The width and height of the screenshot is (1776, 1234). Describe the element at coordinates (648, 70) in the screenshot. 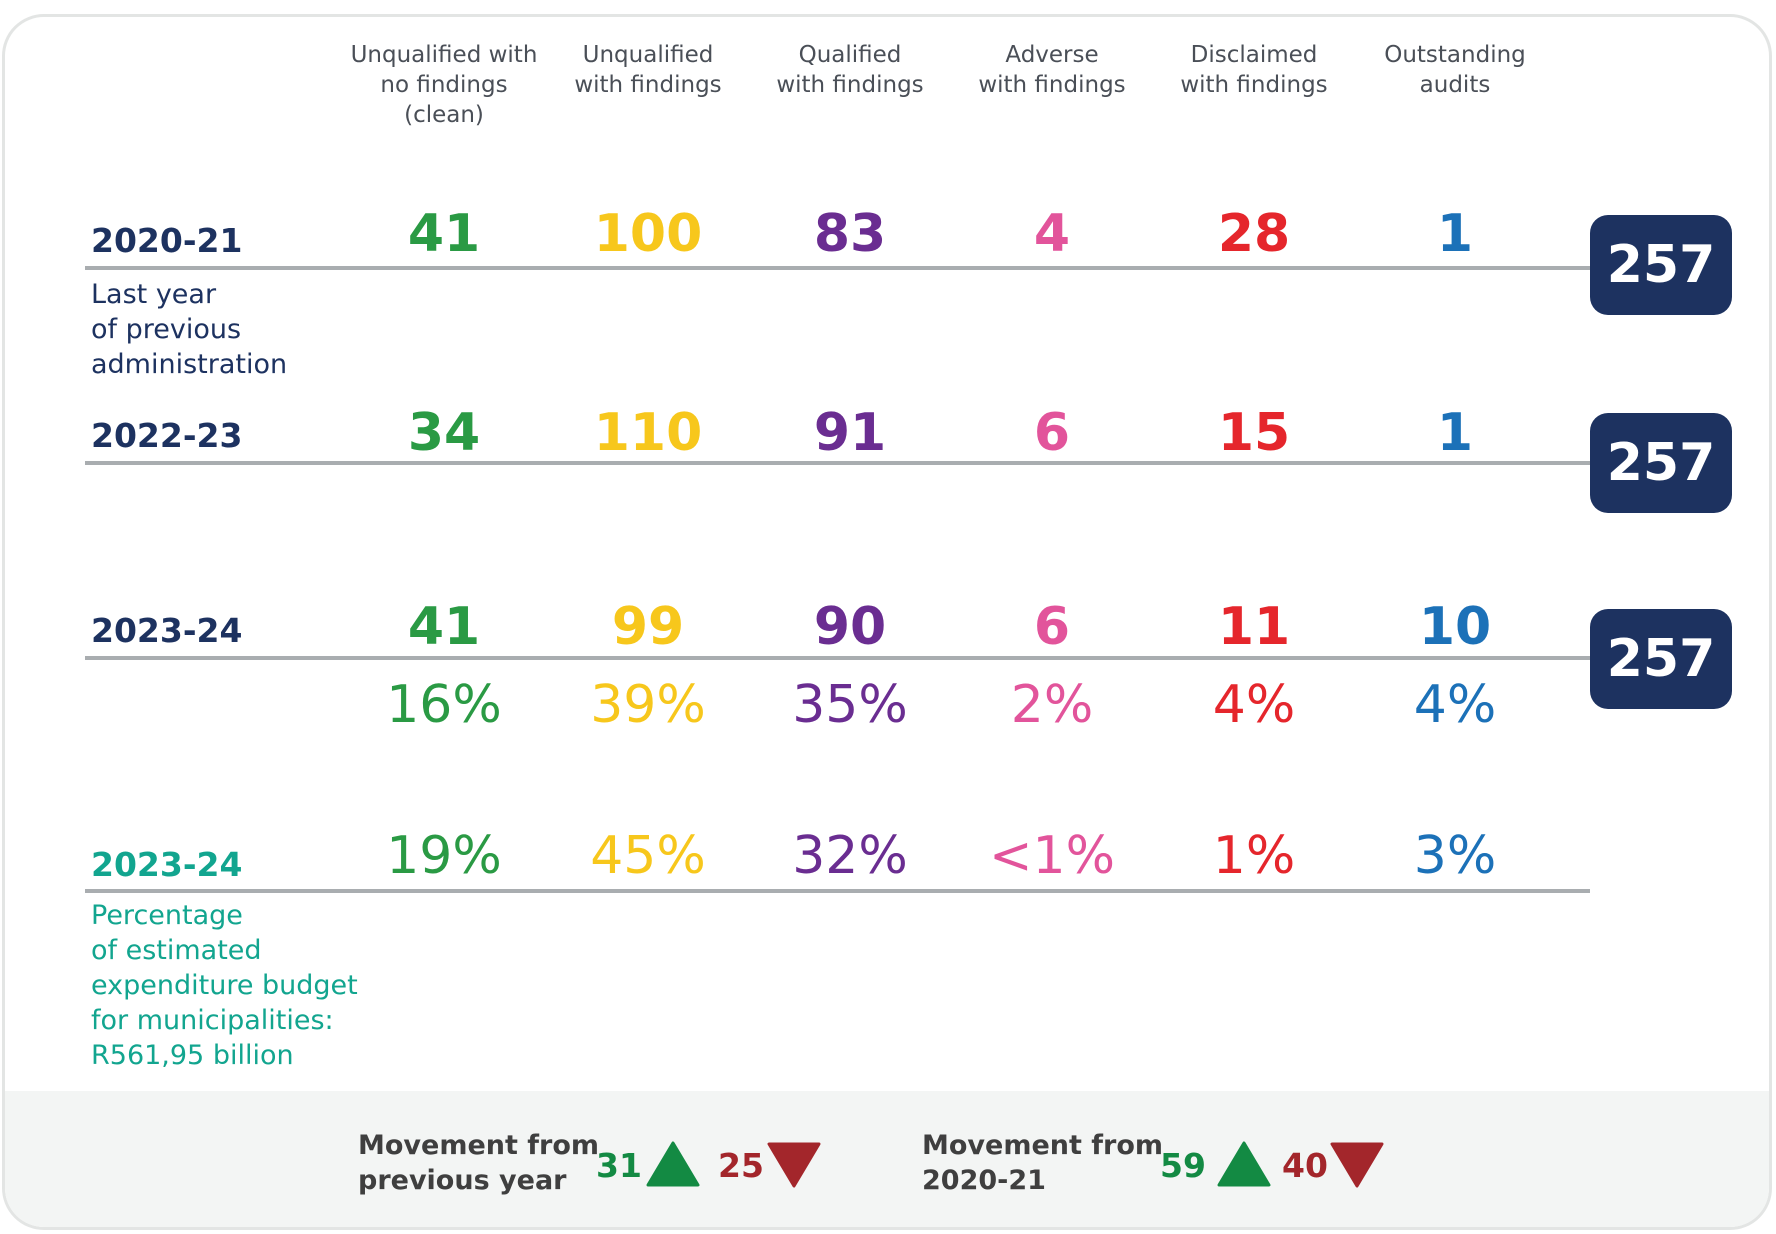

I see `column-header-unqualified: Unqualified with findings` at that location.